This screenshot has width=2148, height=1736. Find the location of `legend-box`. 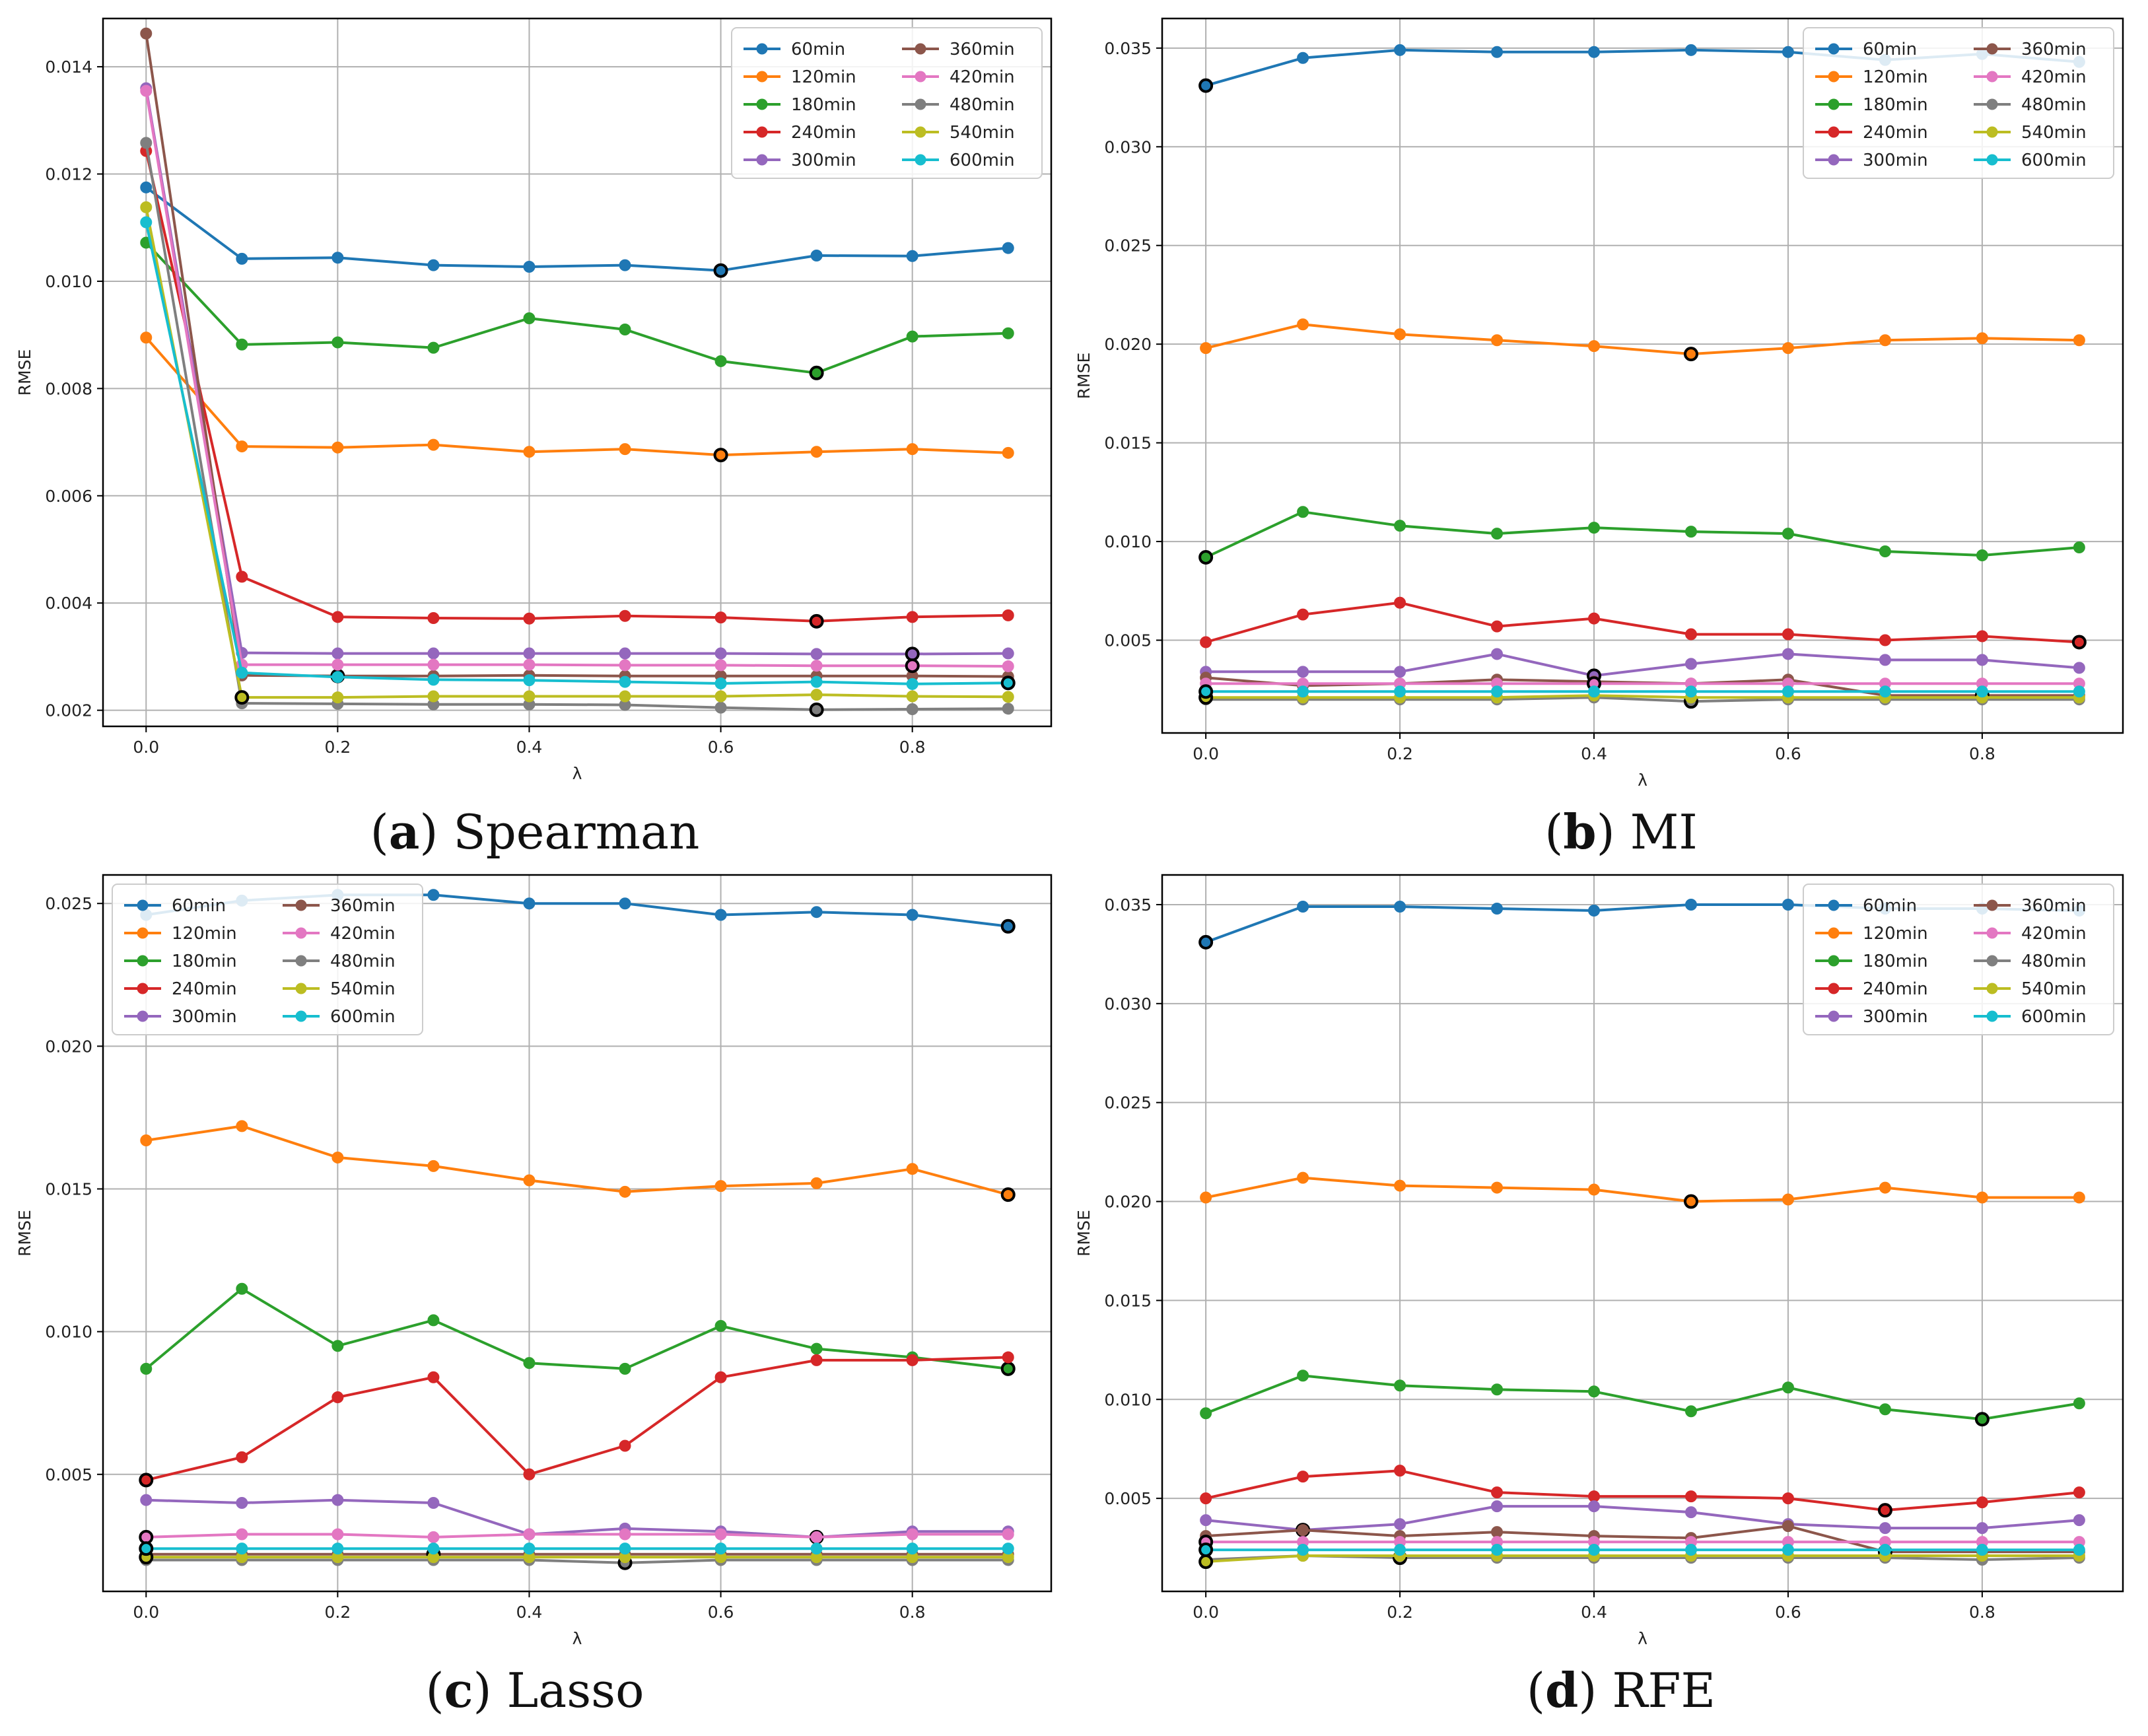

legend-box is located at coordinates (267, 959).